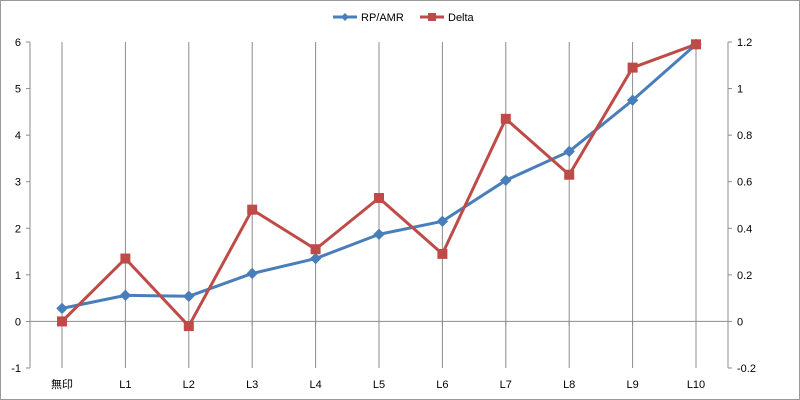 The width and height of the screenshot is (800, 400). I want to click on y-left-tick-label: 6, so click(18, 43).